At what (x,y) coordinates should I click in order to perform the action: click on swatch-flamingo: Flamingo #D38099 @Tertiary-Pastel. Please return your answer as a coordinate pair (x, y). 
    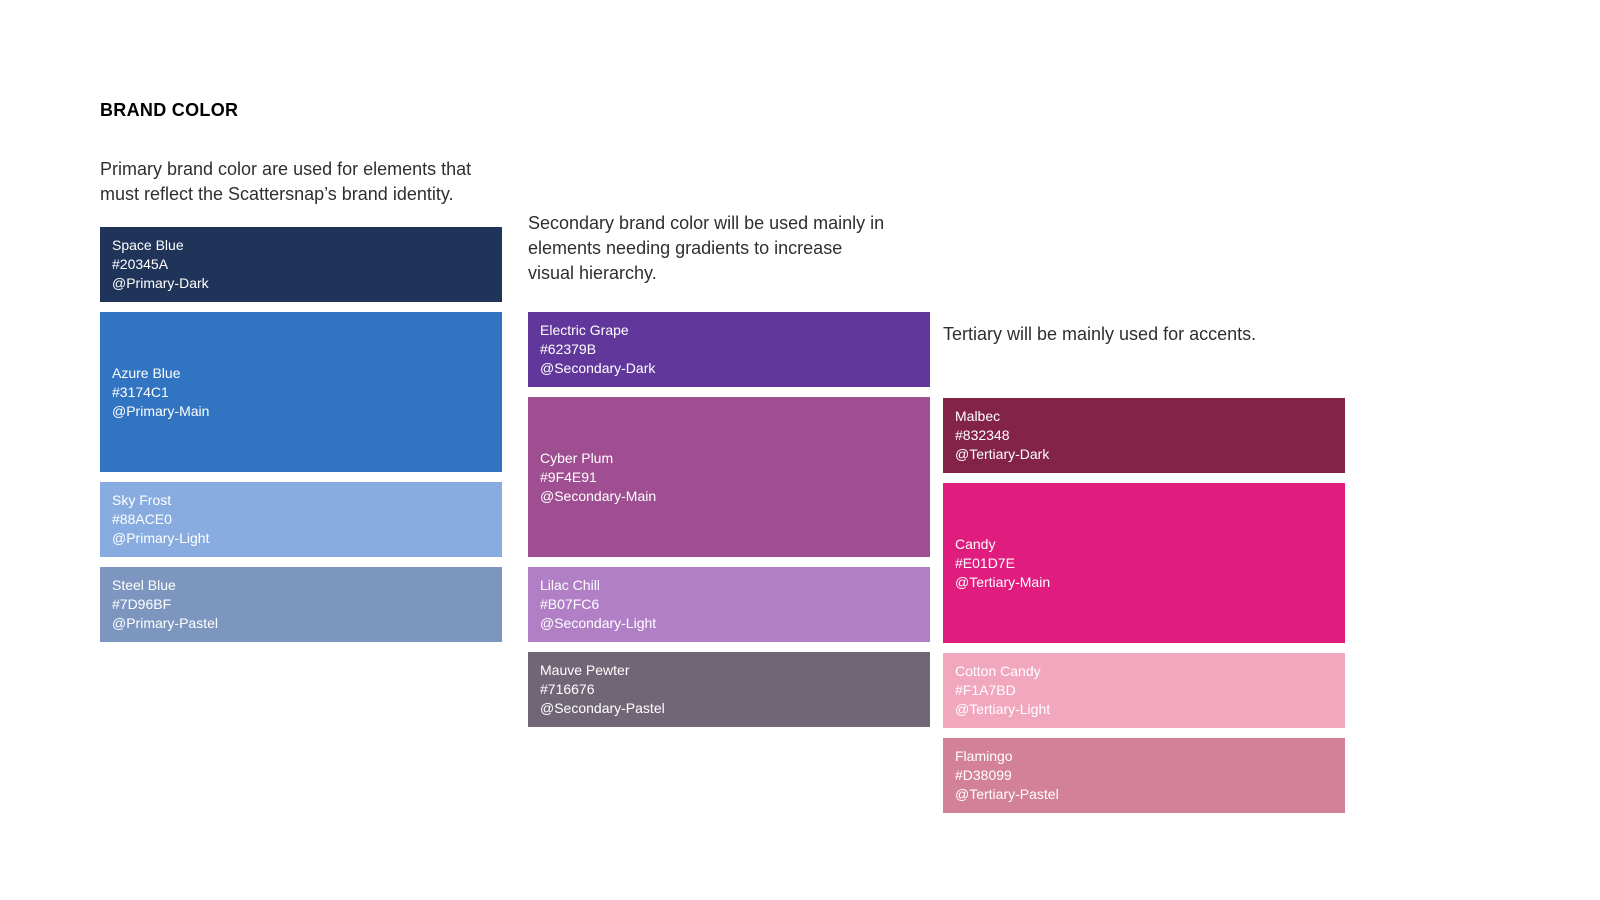
    Looking at the image, I should click on (1144, 775).